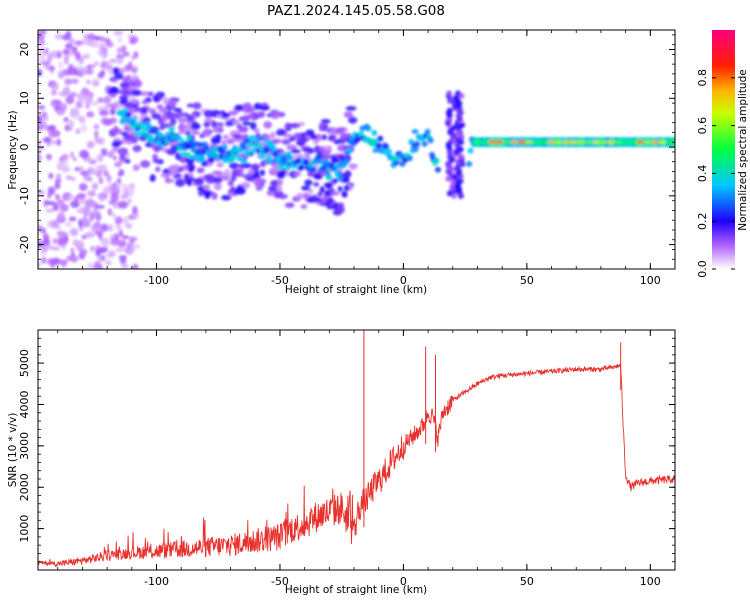 This screenshot has width=750, height=600. I want to click on x-tick-label: -100, so click(156, 581).